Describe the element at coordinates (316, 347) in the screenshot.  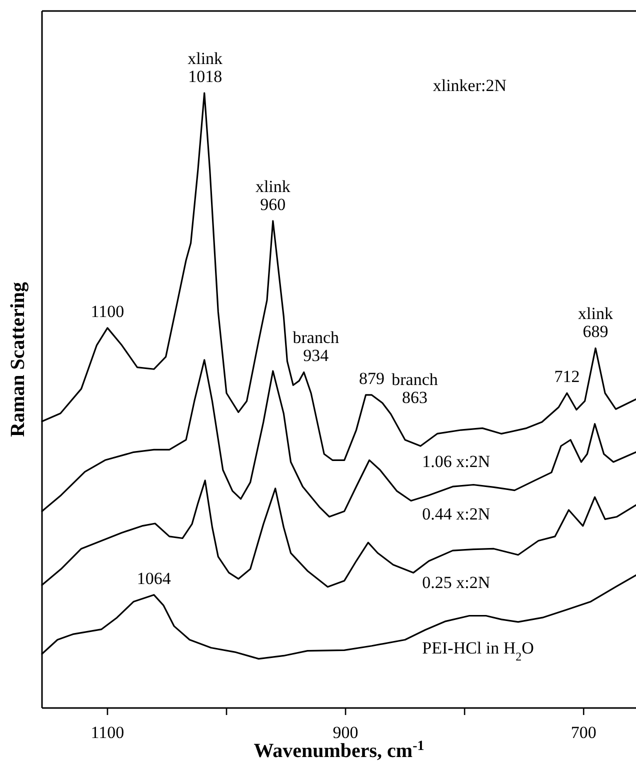
I see `annotation: branch 934` at that location.